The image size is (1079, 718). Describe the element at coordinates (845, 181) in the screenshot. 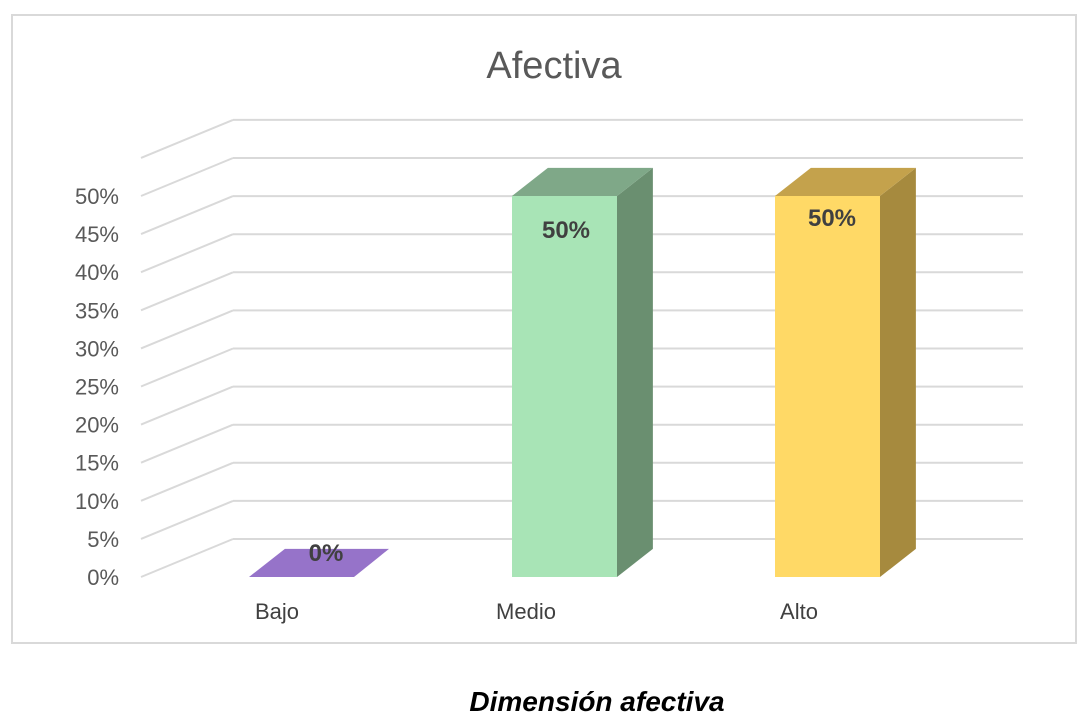

I see `bar-top-alto` at that location.